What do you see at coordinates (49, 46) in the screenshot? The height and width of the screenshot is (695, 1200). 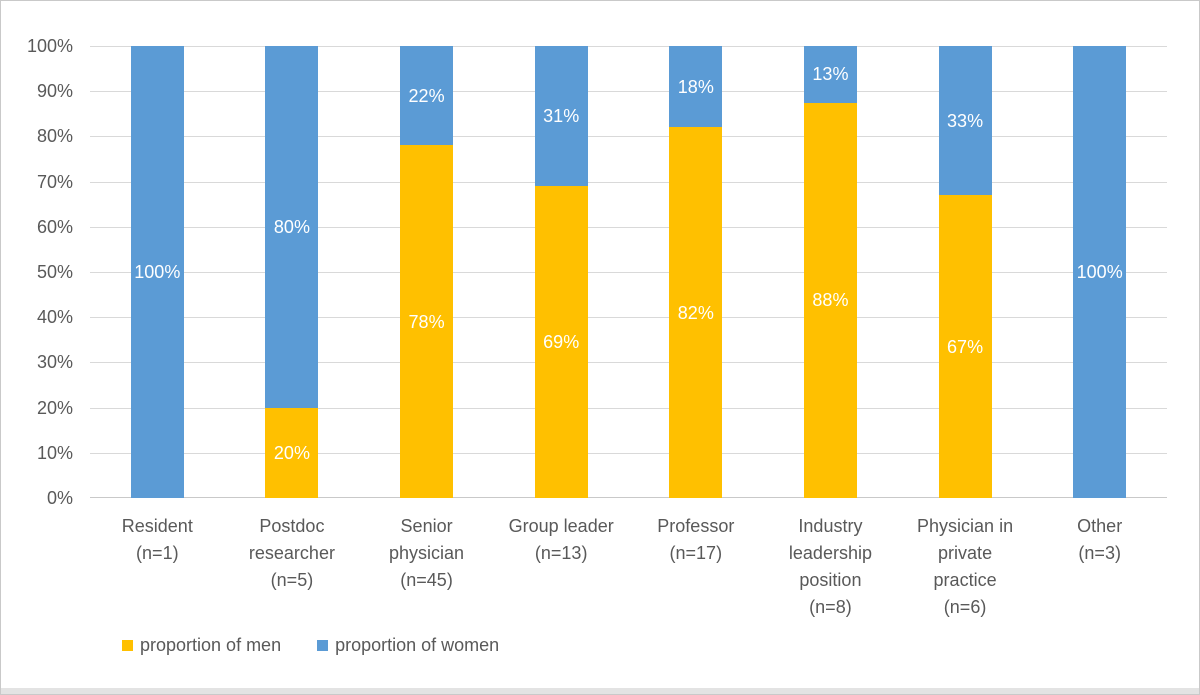 I see `y-axis-tick-label: 100%` at bounding box center [49, 46].